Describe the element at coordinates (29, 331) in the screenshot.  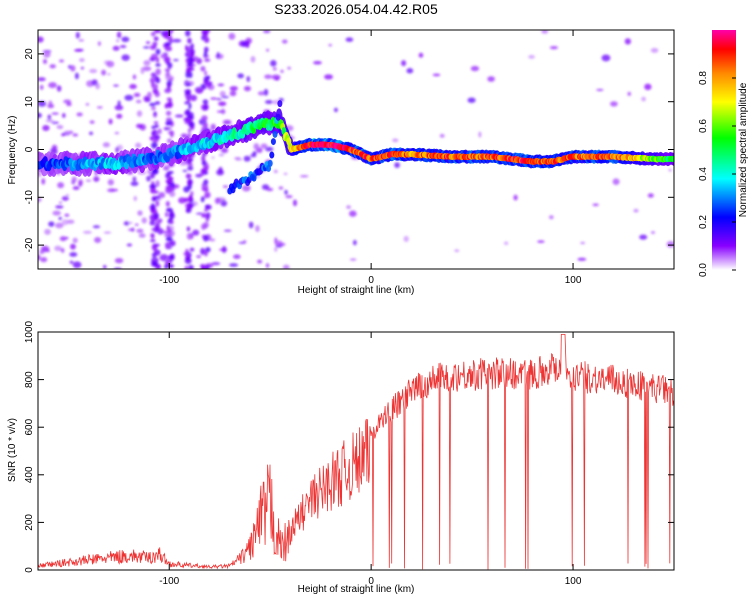
I see `y-tick-label: 1000` at that location.